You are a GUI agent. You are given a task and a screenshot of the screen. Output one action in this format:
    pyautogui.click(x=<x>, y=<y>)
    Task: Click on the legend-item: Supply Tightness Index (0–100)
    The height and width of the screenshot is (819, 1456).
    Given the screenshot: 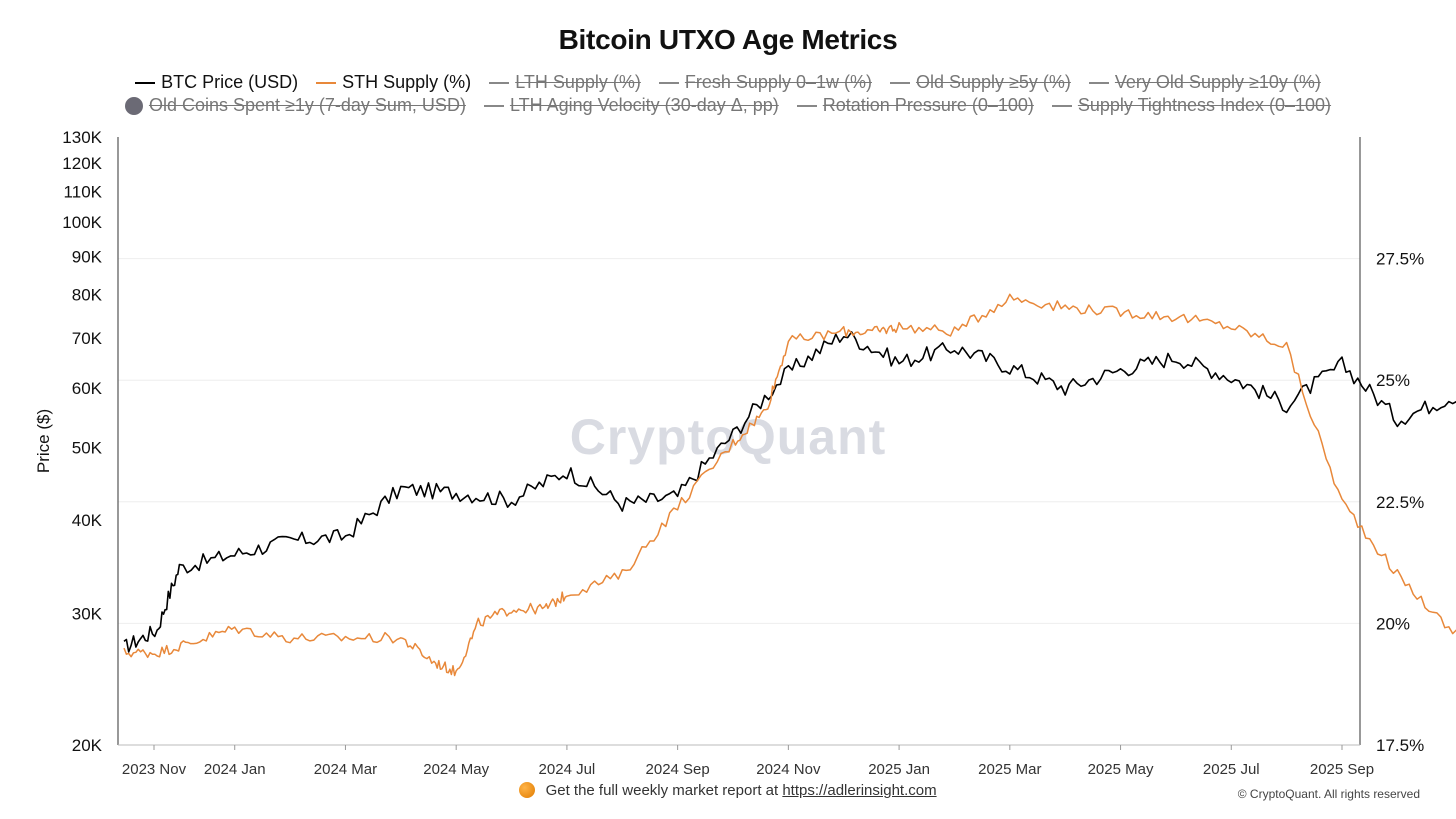 What is the action you would take?
    pyautogui.click(x=1191, y=105)
    